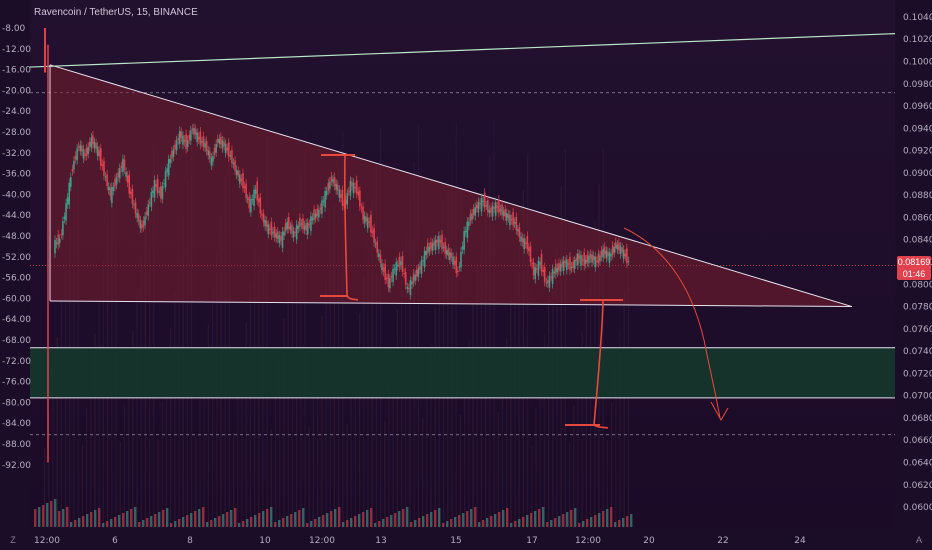 Image resolution: width=932 pixels, height=550 pixels. Describe the element at coordinates (16, 299) in the screenshot. I see `left-axis-tick: -60.00` at that location.